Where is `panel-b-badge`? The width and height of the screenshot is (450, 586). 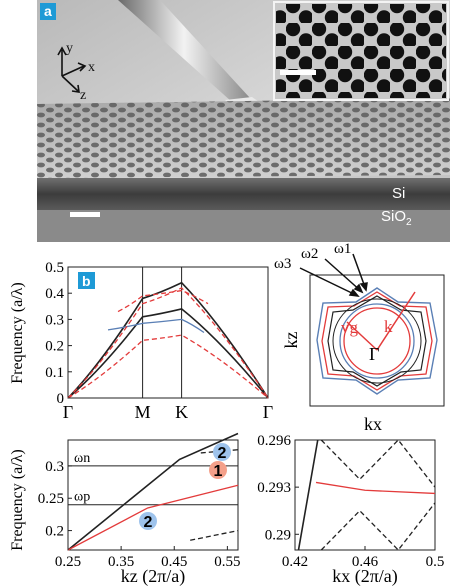
panel-b-badge is located at coordinates (86, 280).